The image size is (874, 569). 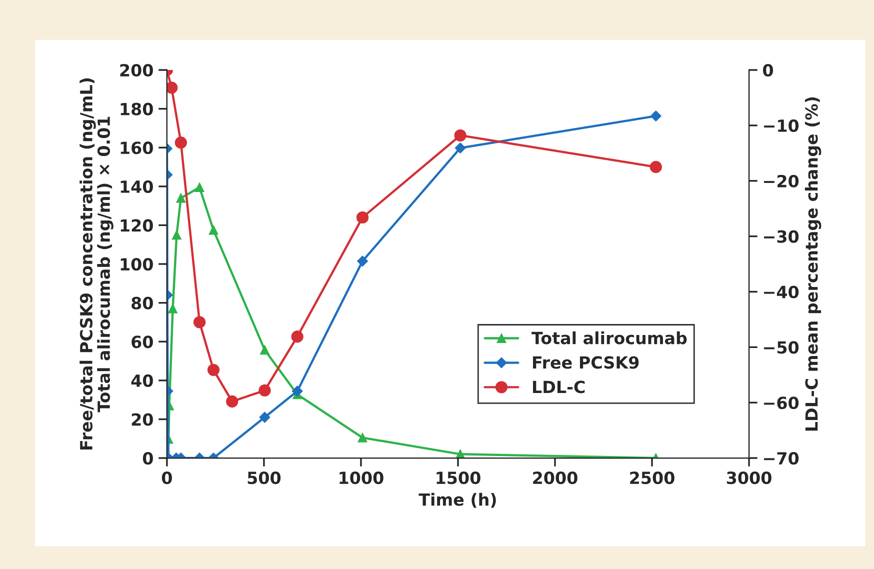 What do you see at coordinates (136, 109) in the screenshot?
I see `y-tick-label: 180` at bounding box center [136, 109].